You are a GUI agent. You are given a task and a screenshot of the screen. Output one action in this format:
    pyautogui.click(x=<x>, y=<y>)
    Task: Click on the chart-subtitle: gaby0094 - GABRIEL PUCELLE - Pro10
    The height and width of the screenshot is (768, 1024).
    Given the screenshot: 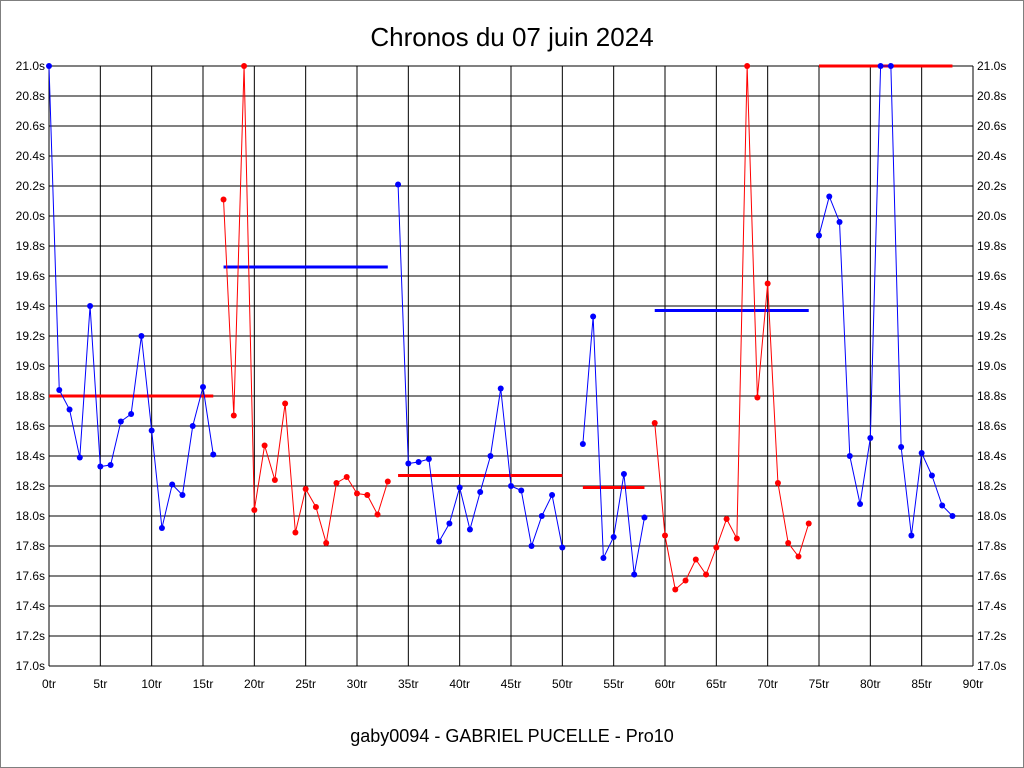 What is the action you would take?
    pyautogui.click(x=512, y=736)
    